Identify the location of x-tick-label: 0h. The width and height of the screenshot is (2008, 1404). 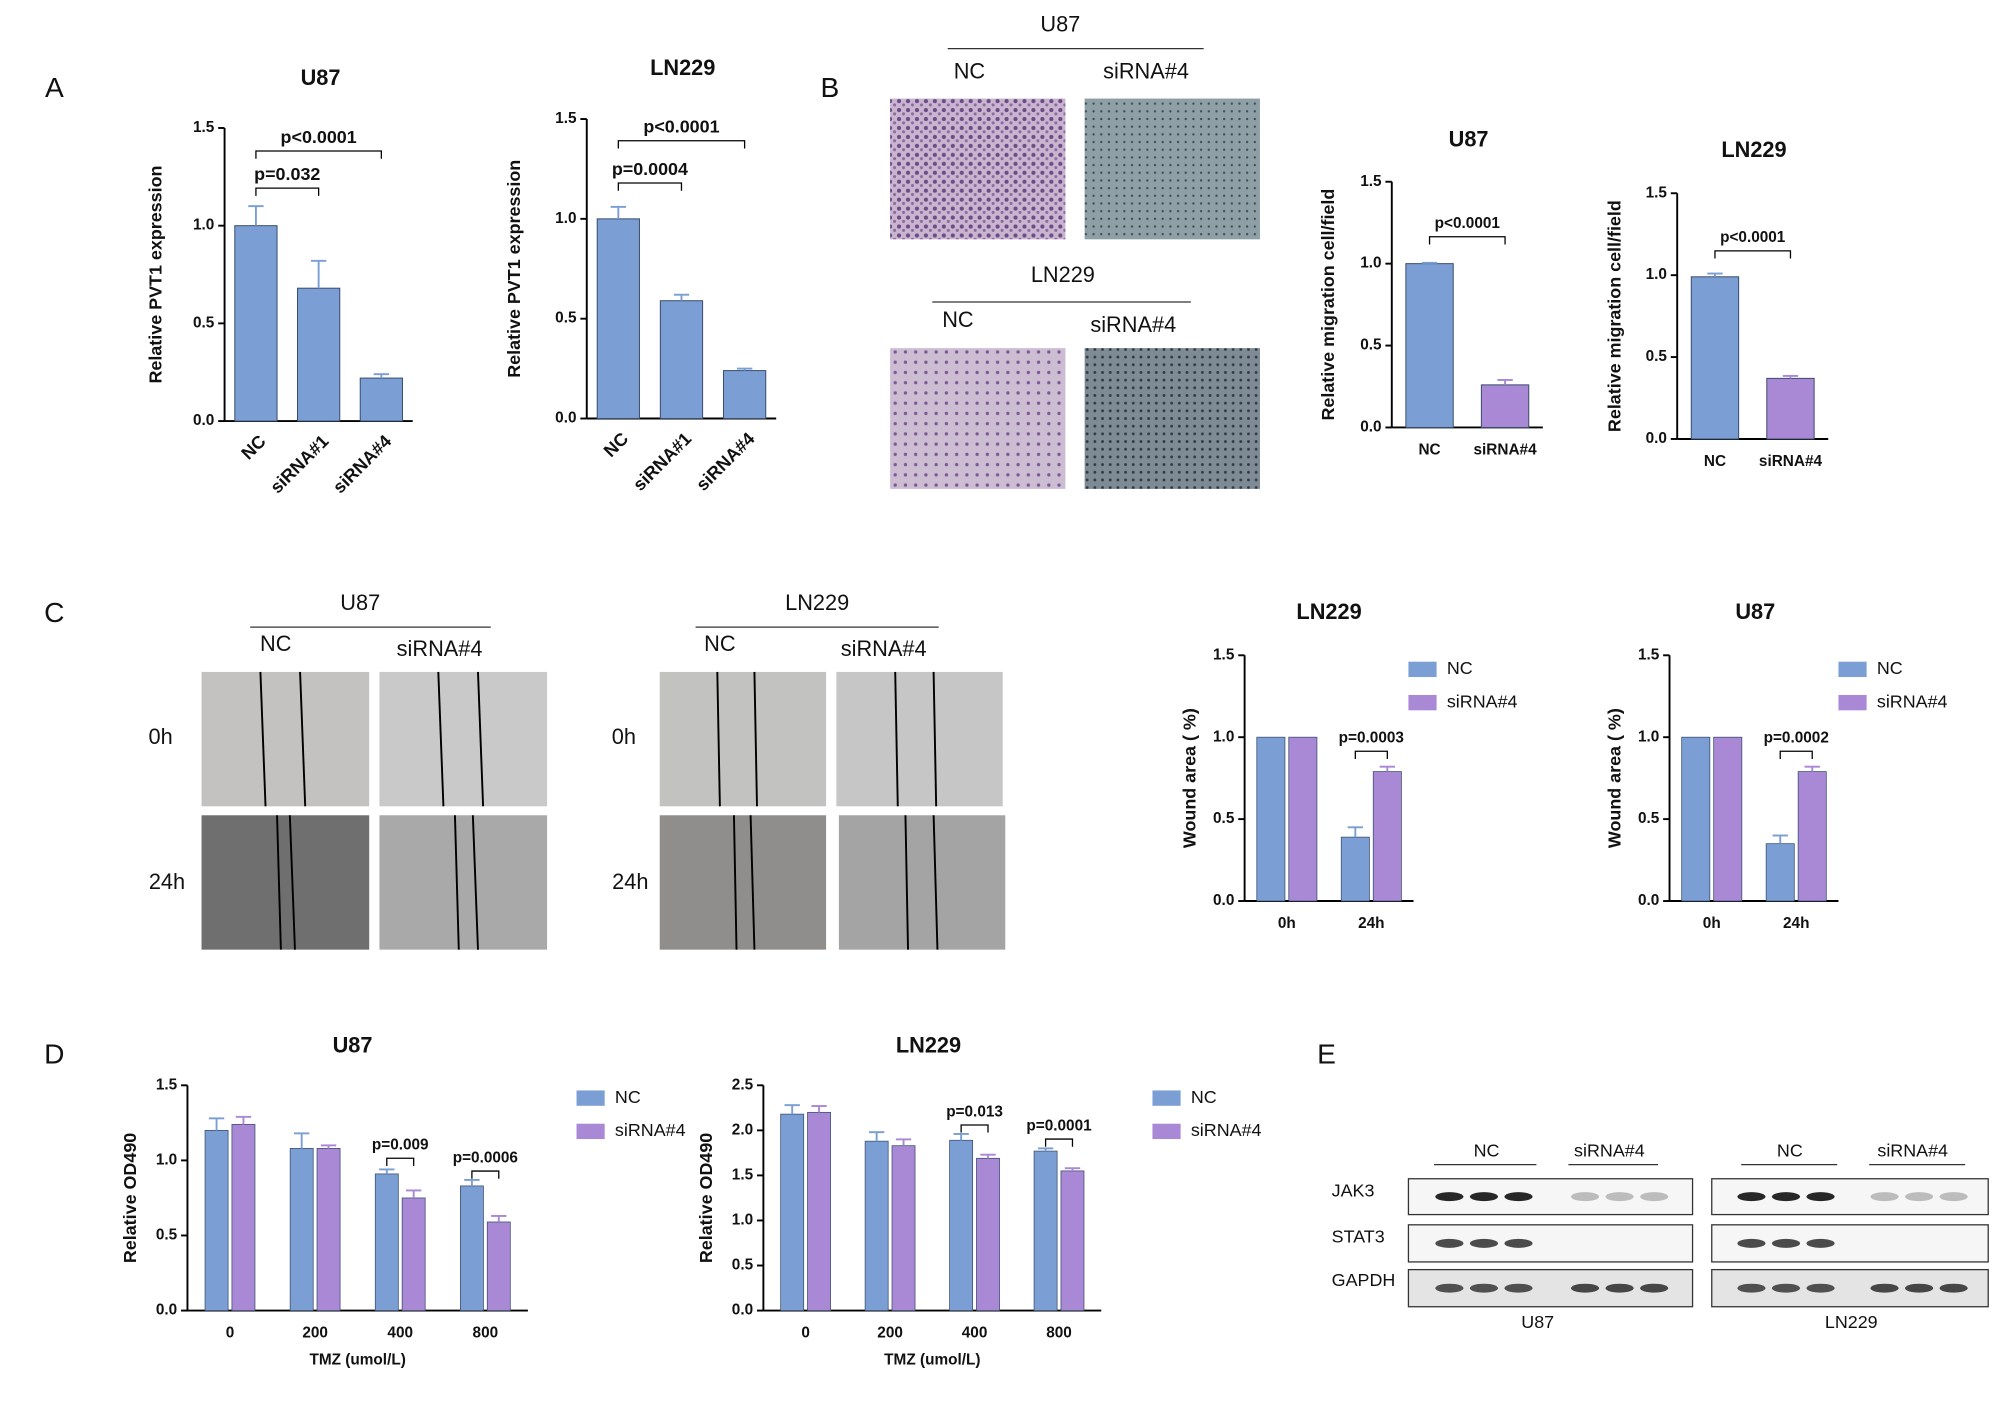
(1712, 923).